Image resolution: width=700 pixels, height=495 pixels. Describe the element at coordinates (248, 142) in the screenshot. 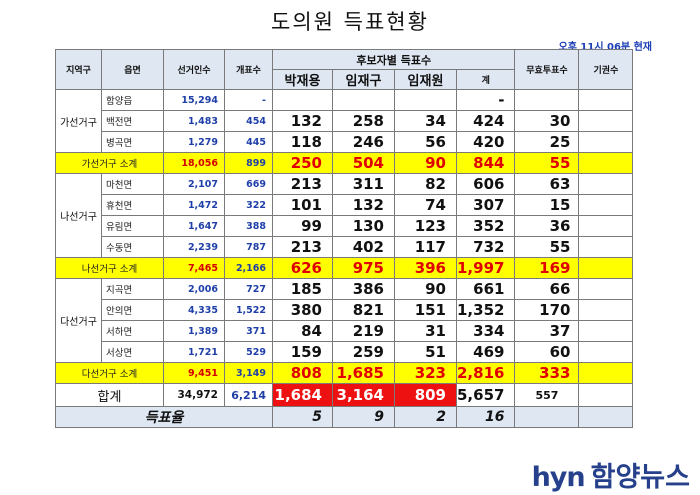

I see `opened-cell: 445` at that location.